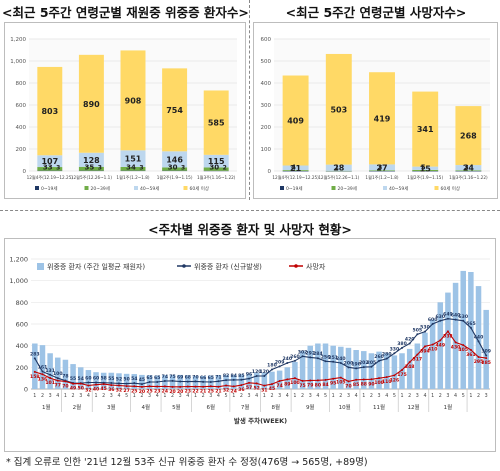 The height and width of the screenshot is (471, 500). I want to click on new-severe-data-label: 66, so click(203, 378).